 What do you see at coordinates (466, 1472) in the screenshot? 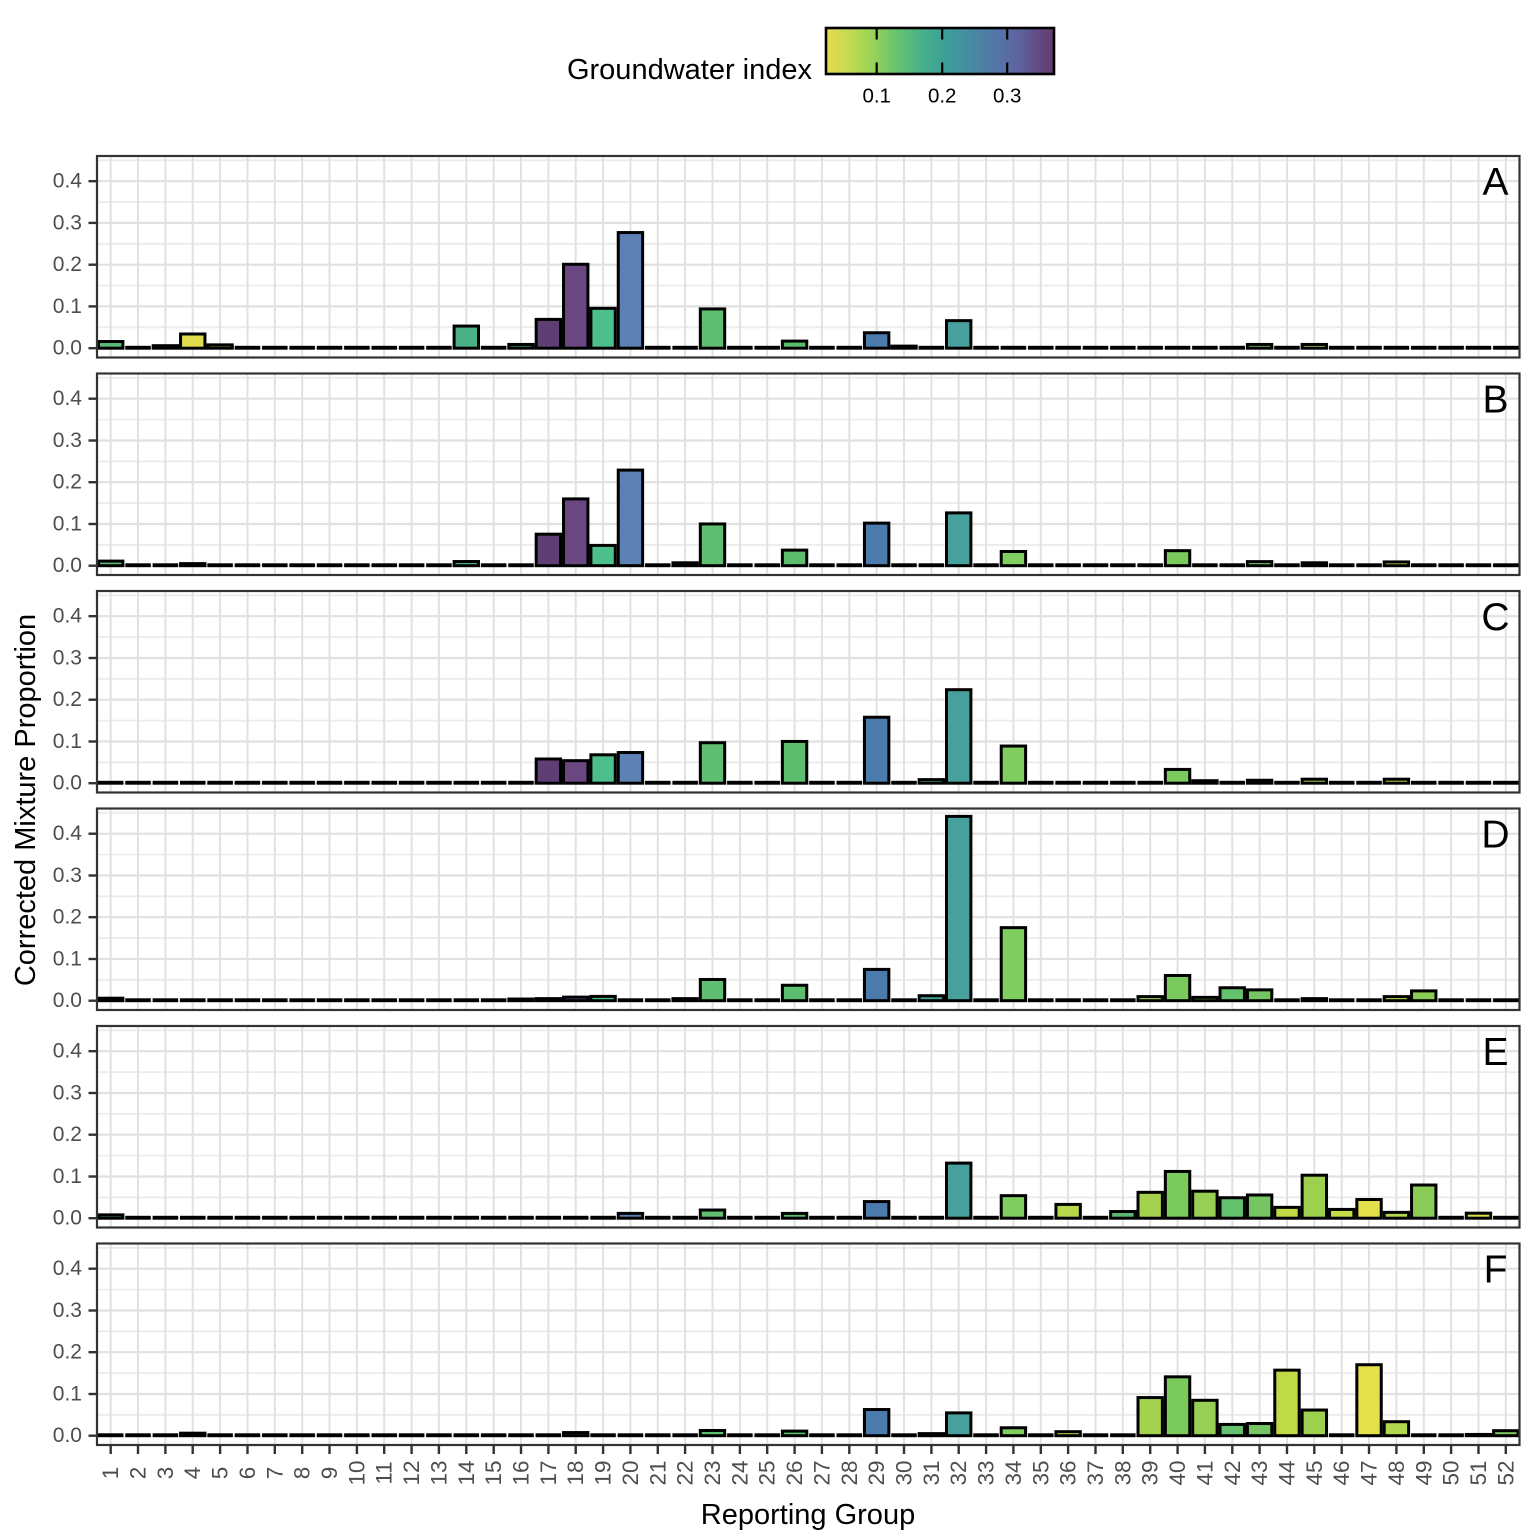
I see `svg-text: 14` at bounding box center [466, 1472].